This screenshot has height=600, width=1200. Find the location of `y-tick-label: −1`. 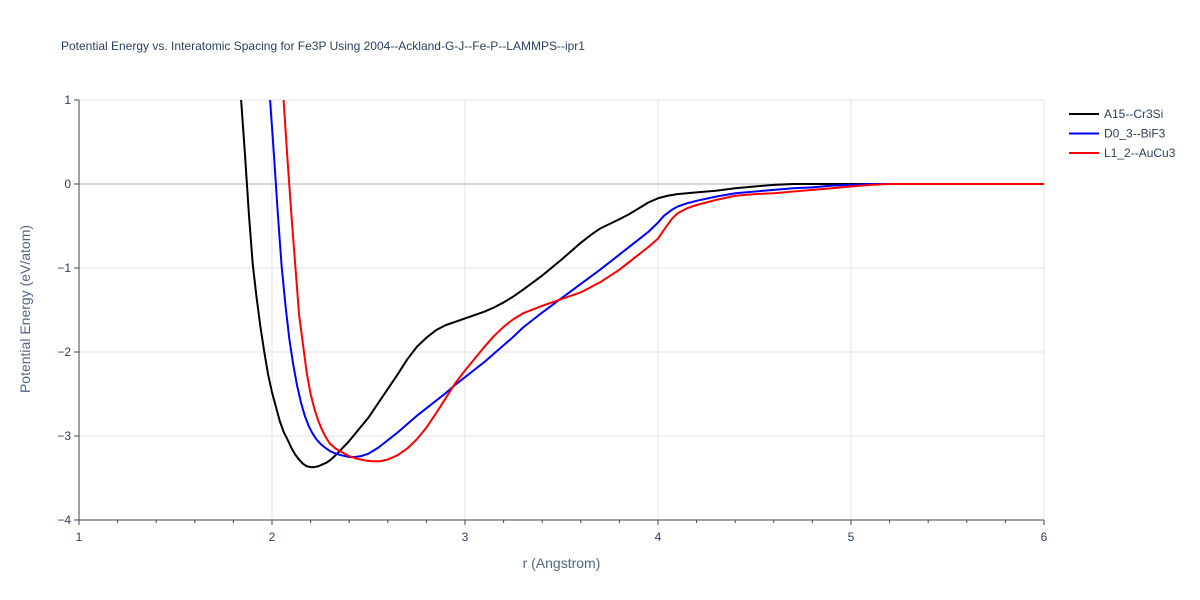

y-tick-label: −1 is located at coordinates (64, 268).